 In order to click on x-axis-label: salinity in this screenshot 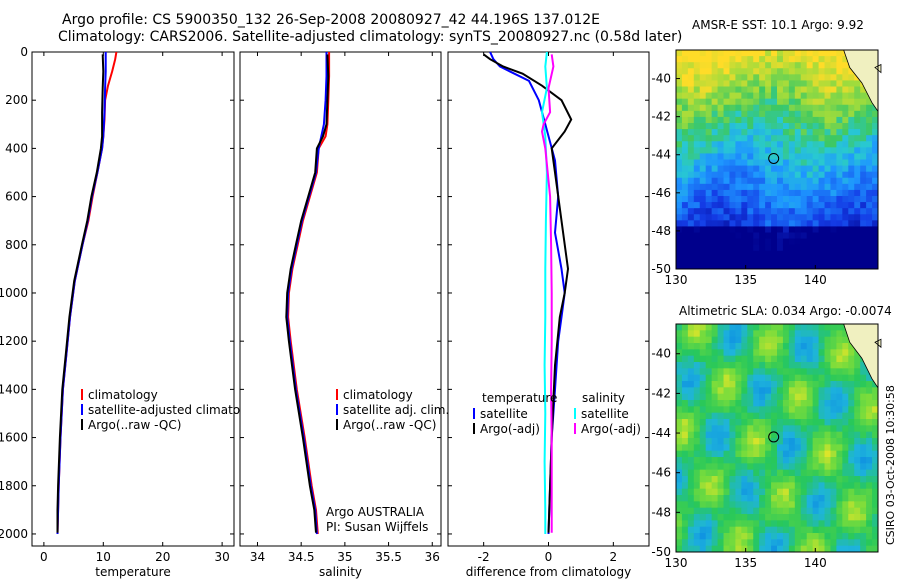, I will do `click(340, 572)`.